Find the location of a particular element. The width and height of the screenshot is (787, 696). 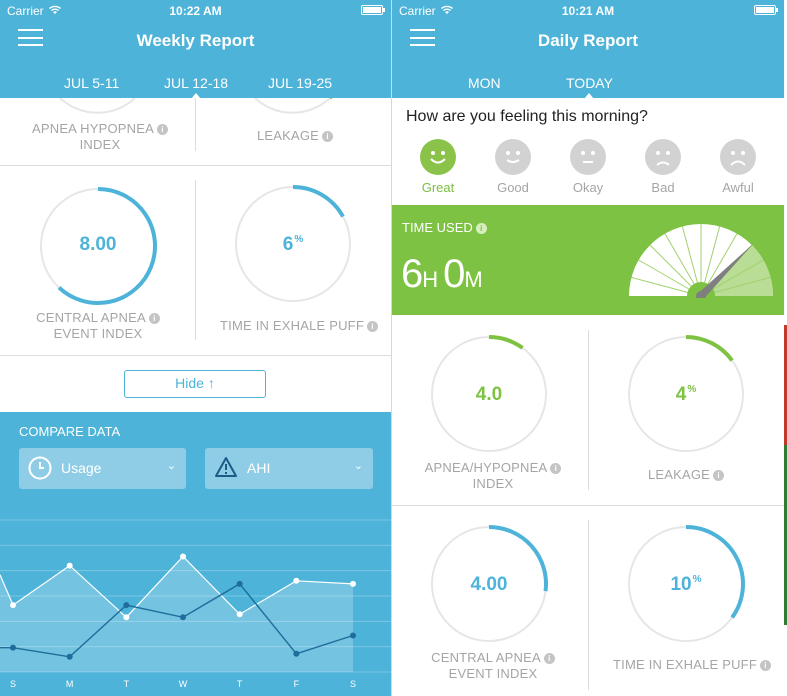

tab-jul-12-18: JUL 12-18 is located at coordinates (196, 87).